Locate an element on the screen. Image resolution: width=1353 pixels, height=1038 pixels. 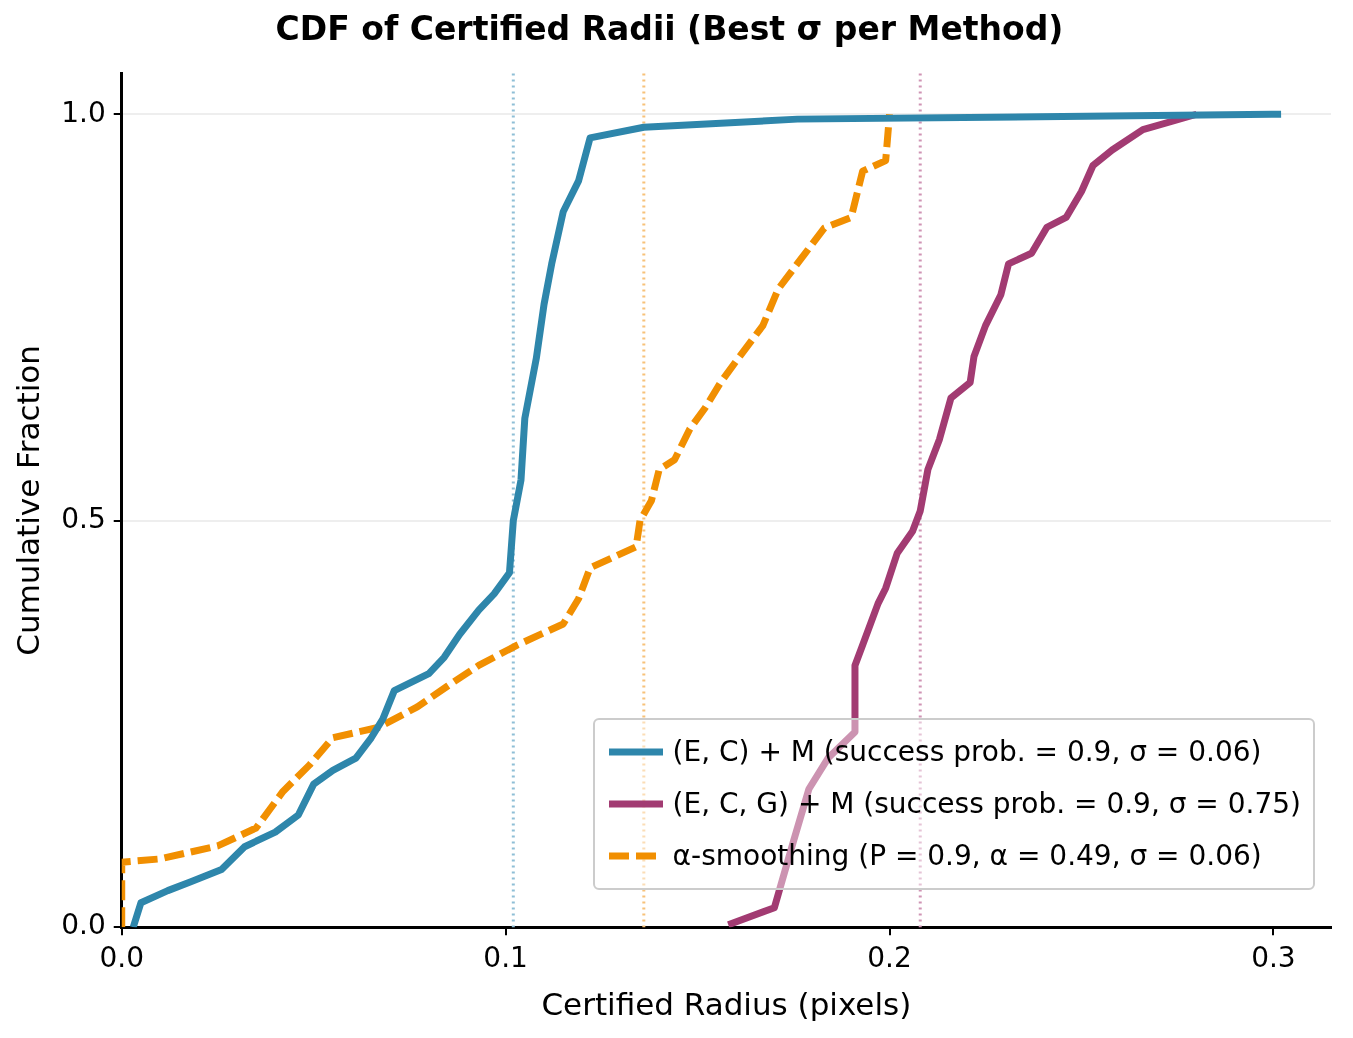
y-axis-title: Cumulative Fraction is located at coordinates (27, 500).